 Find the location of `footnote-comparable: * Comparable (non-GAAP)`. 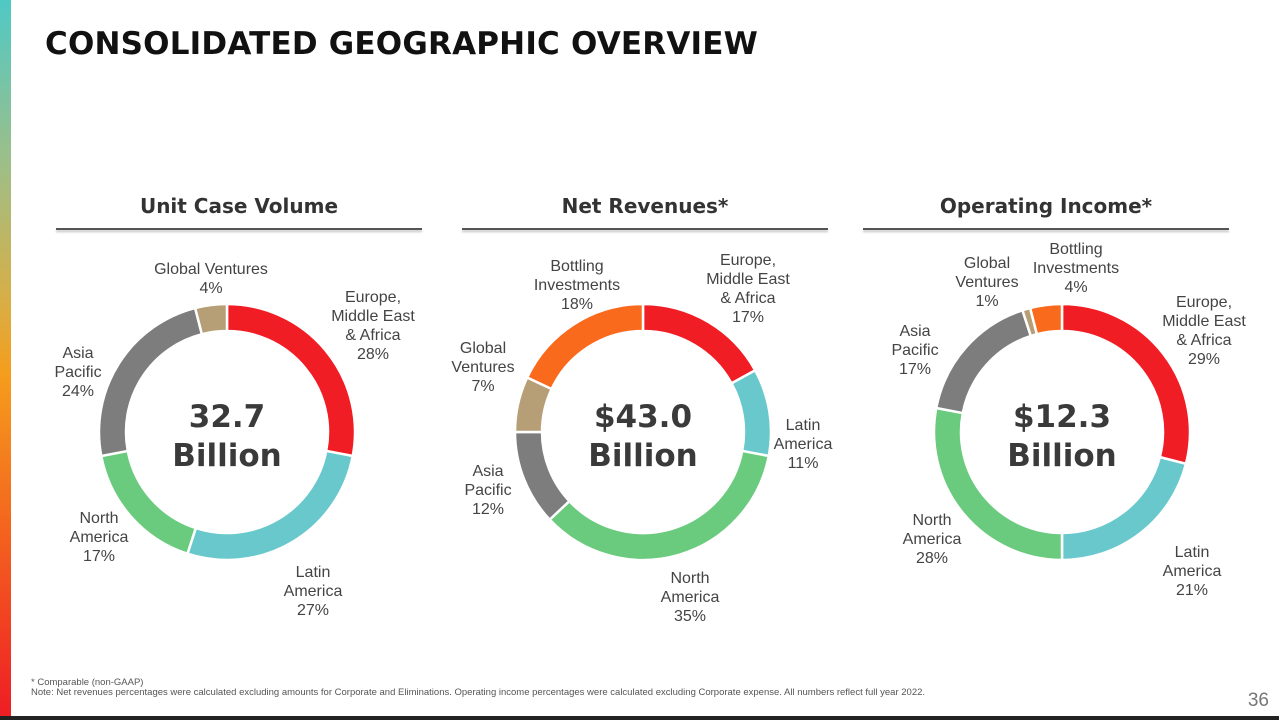

footnote-comparable: * Comparable (non-GAAP) is located at coordinates (87, 682).